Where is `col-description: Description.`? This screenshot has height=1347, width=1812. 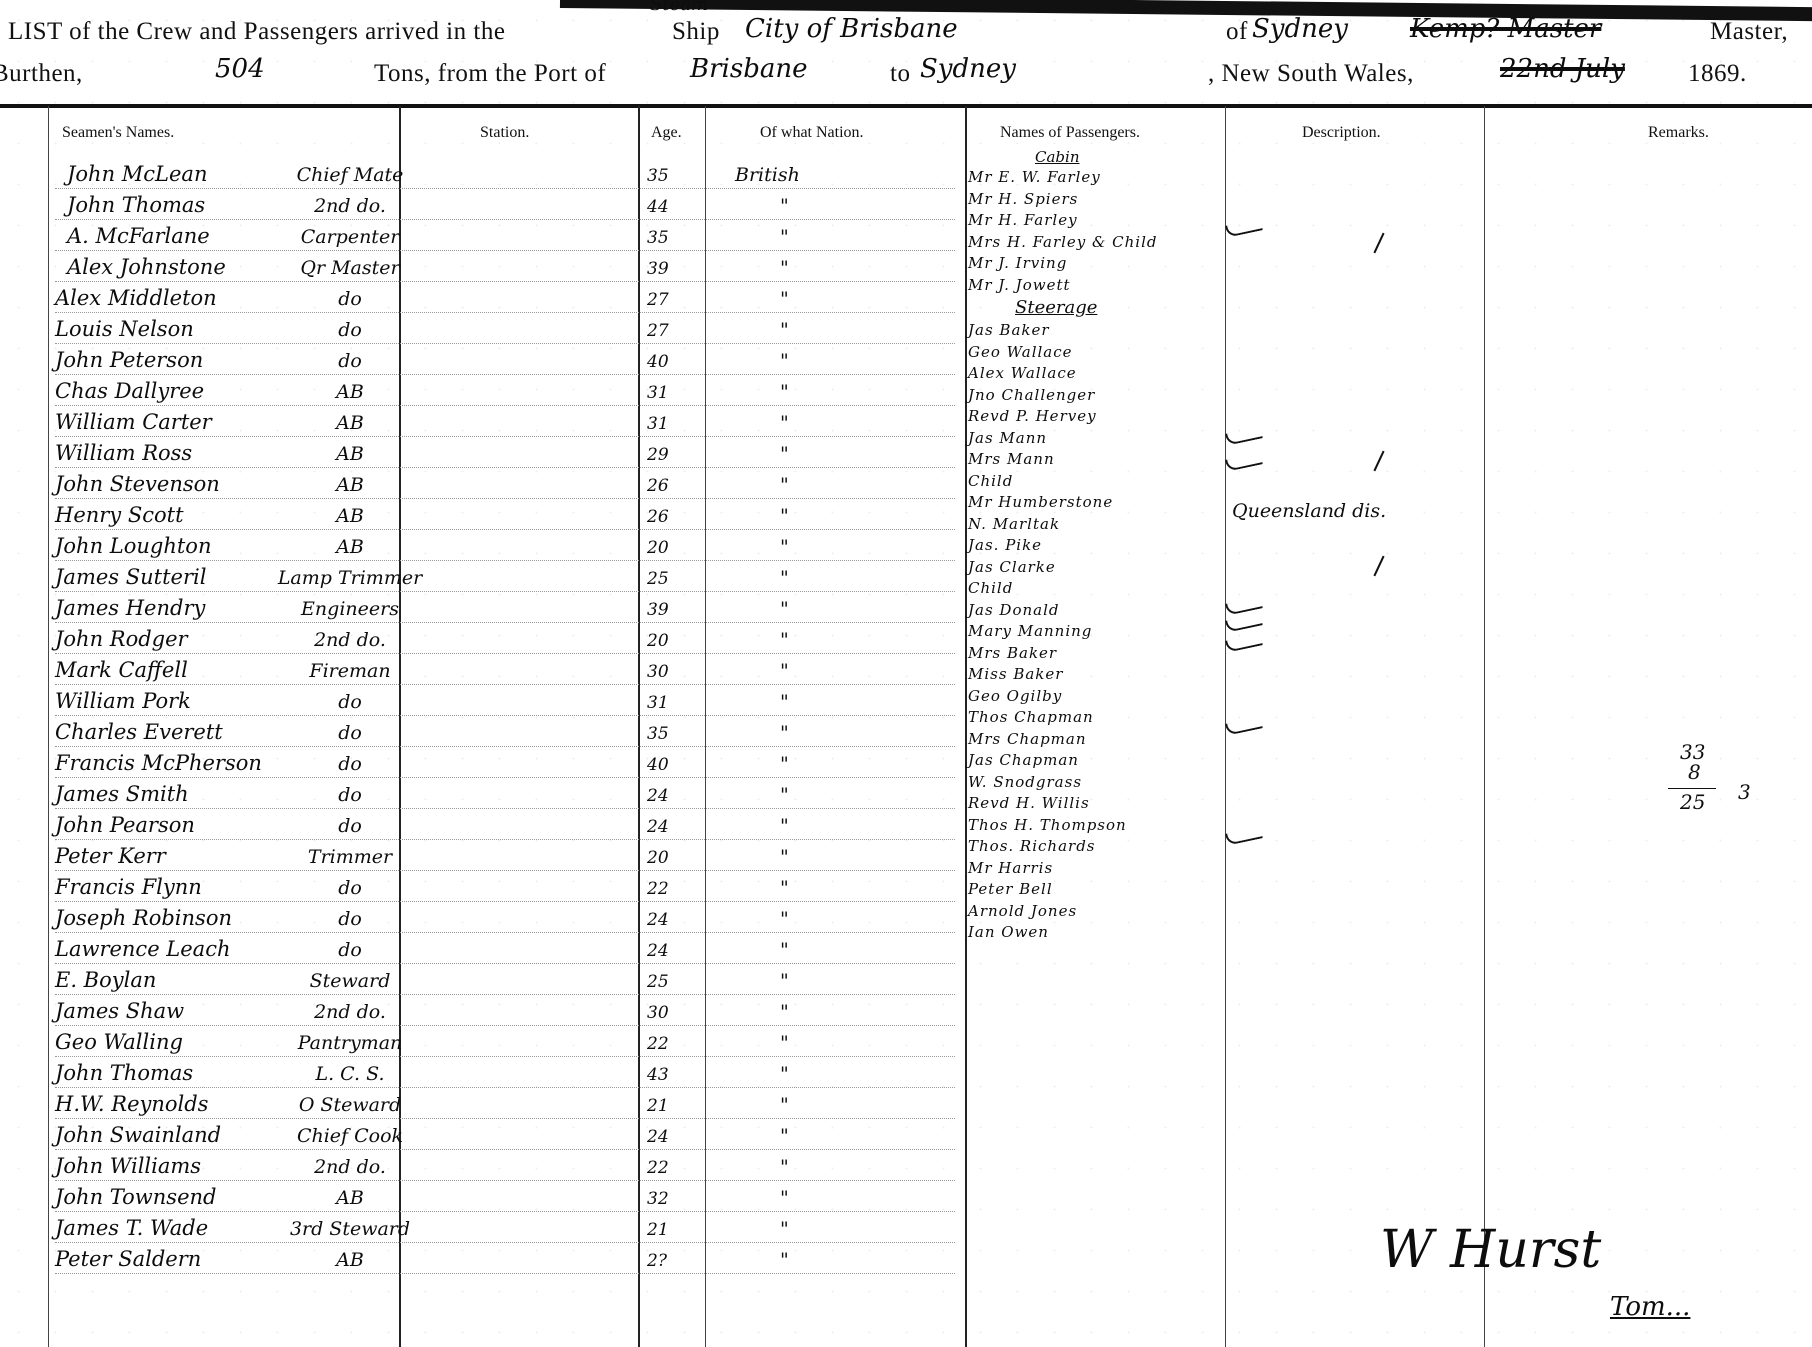
col-description: Description. is located at coordinates (1341, 132).